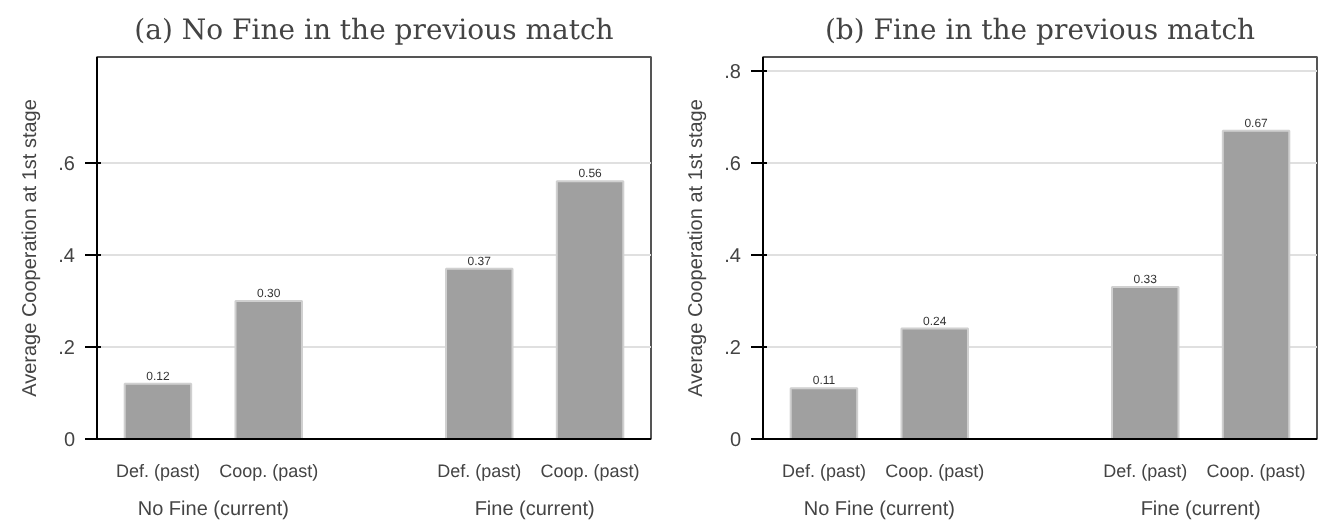 The height and width of the screenshot is (526, 1332). What do you see at coordinates (1040, 31) in the screenshot?
I see `chart-title: (b) Fine in the previous match` at bounding box center [1040, 31].